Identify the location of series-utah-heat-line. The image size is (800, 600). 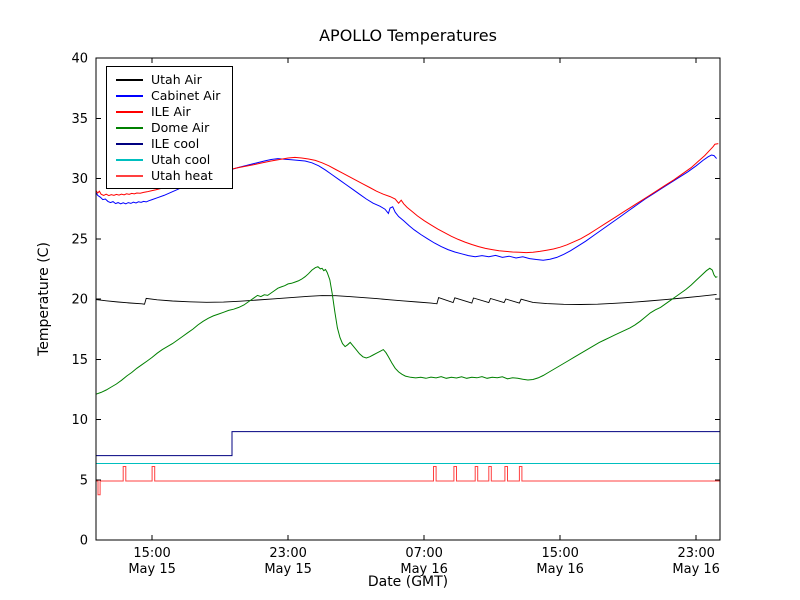
(408, 481).